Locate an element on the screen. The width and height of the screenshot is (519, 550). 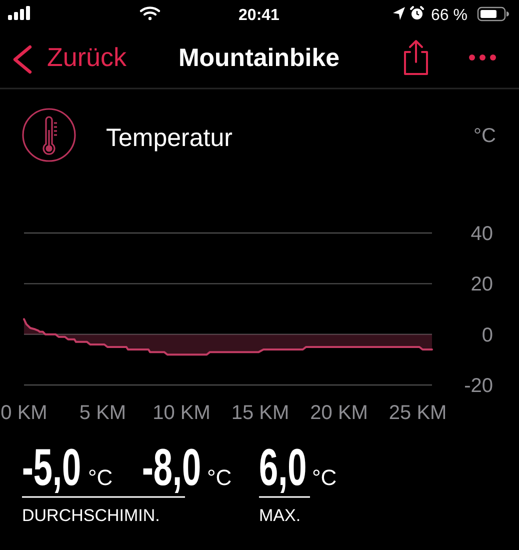
text: -5,0 is located at coordinates (52, 467).